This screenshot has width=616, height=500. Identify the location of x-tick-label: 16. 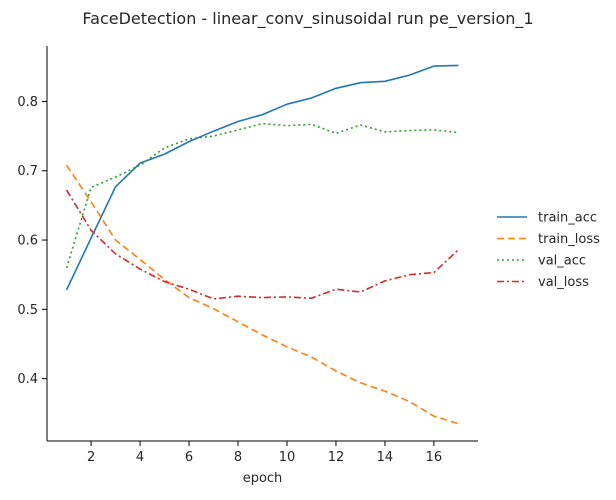
(434, 457).